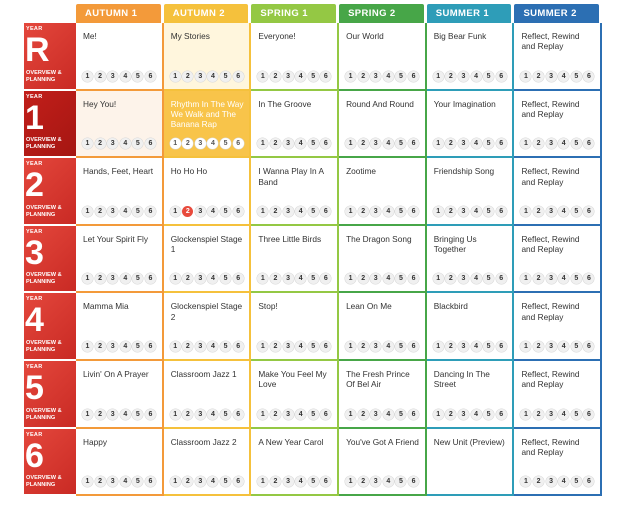 Image resolution: width=622 pixels, height=513 pixels. Describe the element at coordinates (116, 238) in the screenshot. I see `unit-title: Let Your Spirit Fly` at that location.